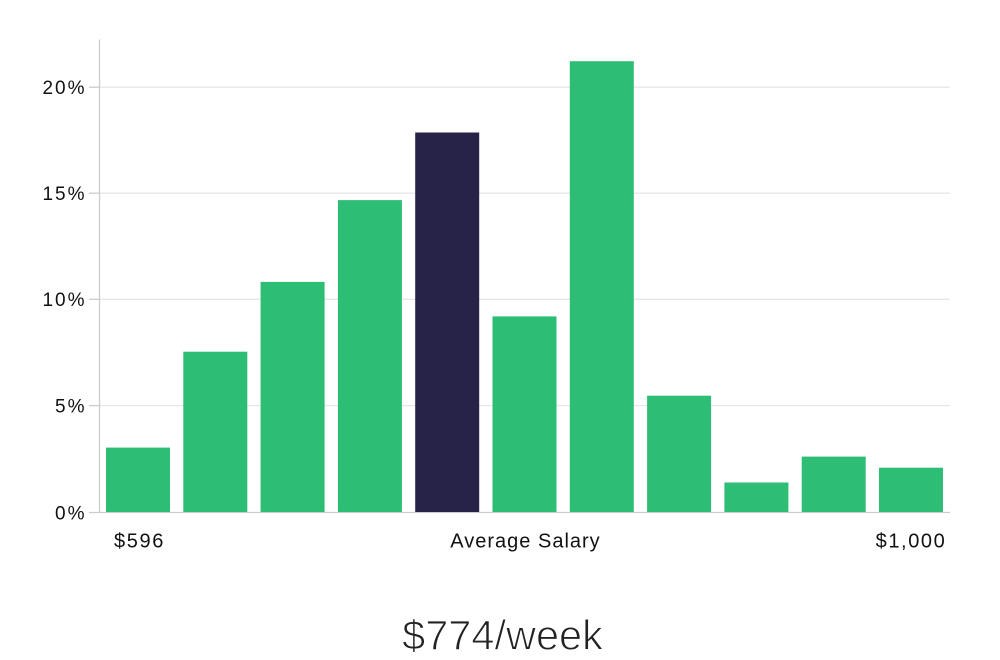 This screenshot has height=660, width=1000. What do you see at coordinates (64, 88) in the screenshot?
I see `svg-text: 20%` at bounding box center [64, 88].